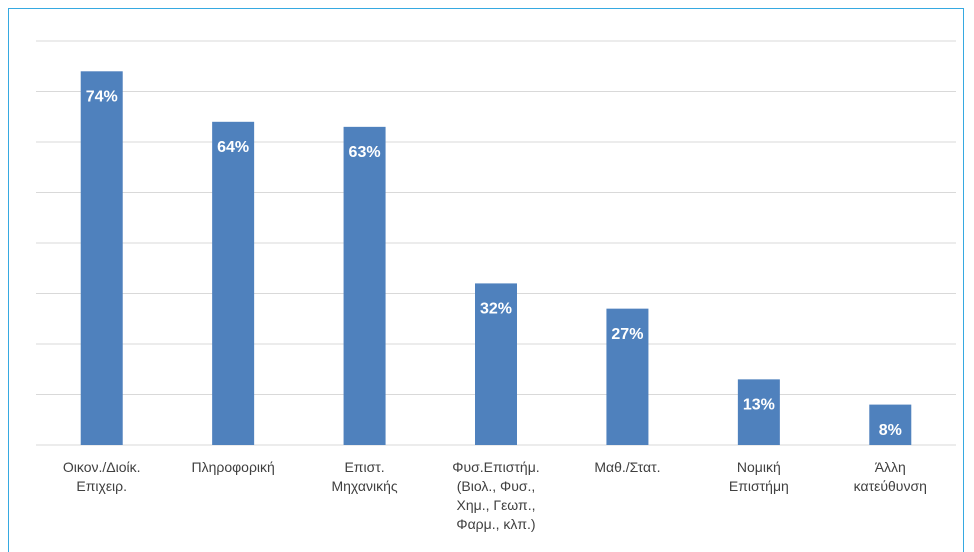 Image resolution: width=974 pixels, height=552 pixels. I want to click on data-label: 63%, so click(365, 152).